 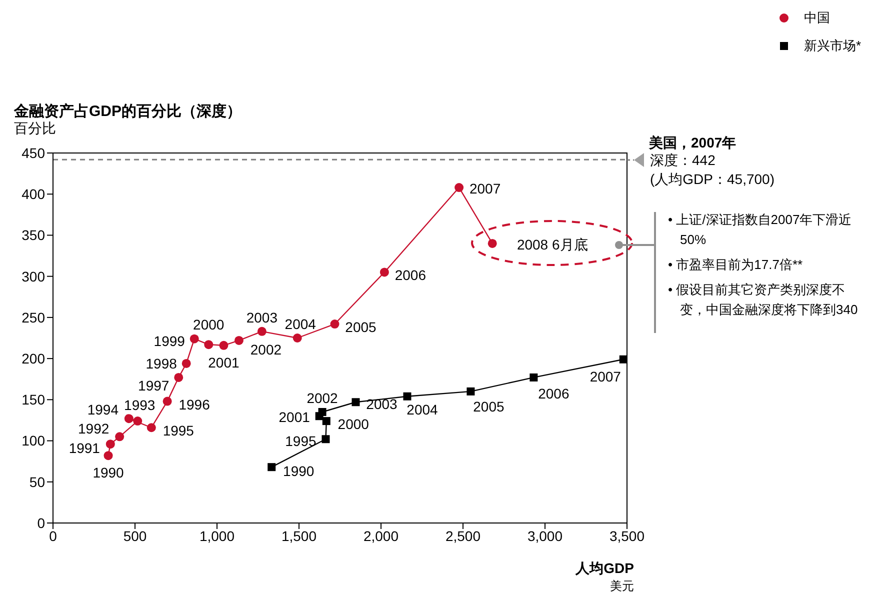 What do you see at coordinates (103, 410) in the screenshot?
I see `annotation: 1994` at bounding box center [103, 410].